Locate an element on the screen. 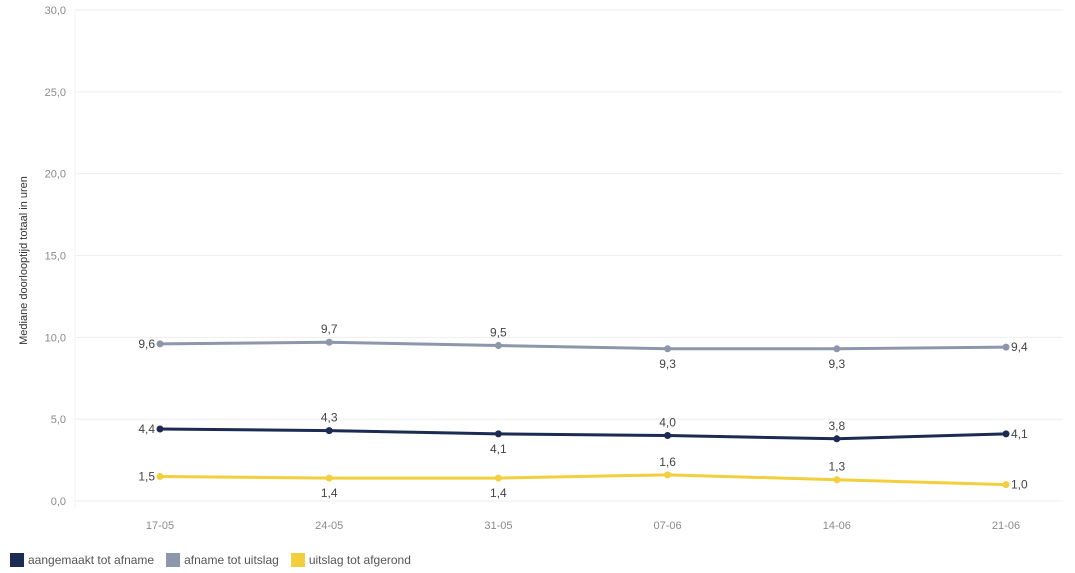 The height and width of the screenshot is (573, 1075). y-tick-label: 15,0 is located at coordinates (55, 257).